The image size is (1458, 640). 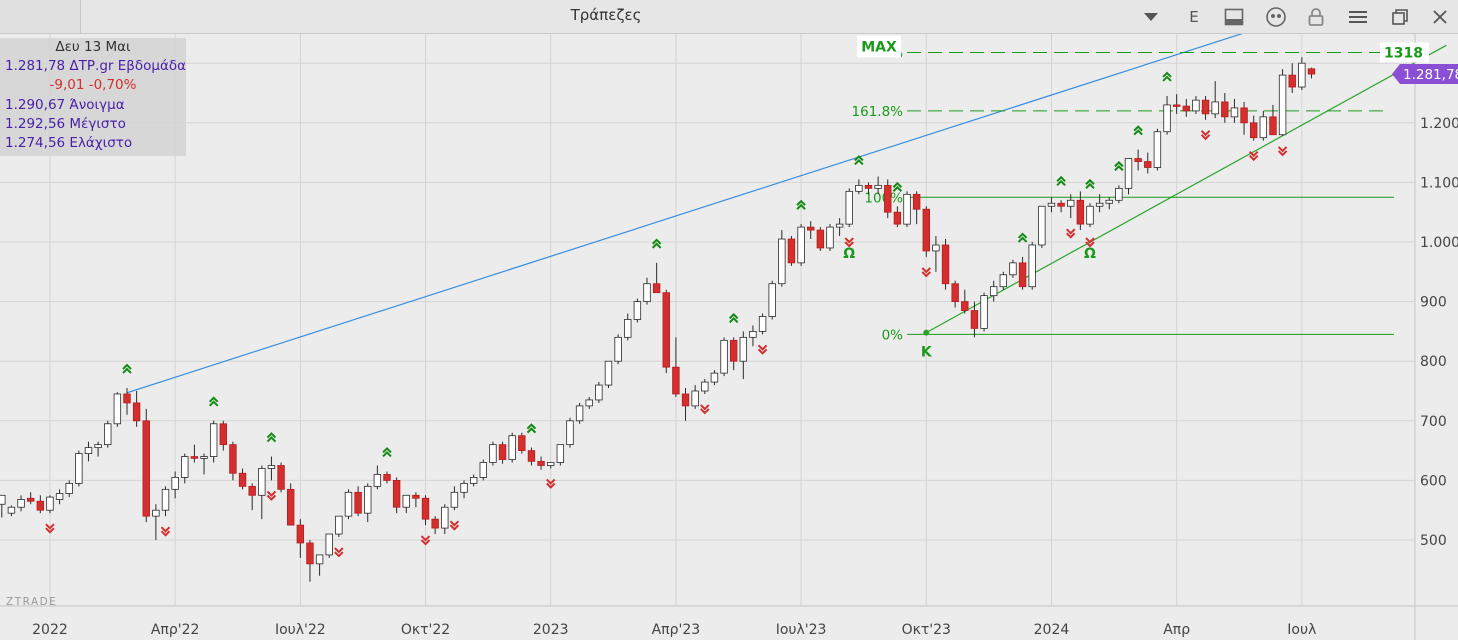 I want to click on fib-label-1: 161.8%, so click(x=878, y=112).